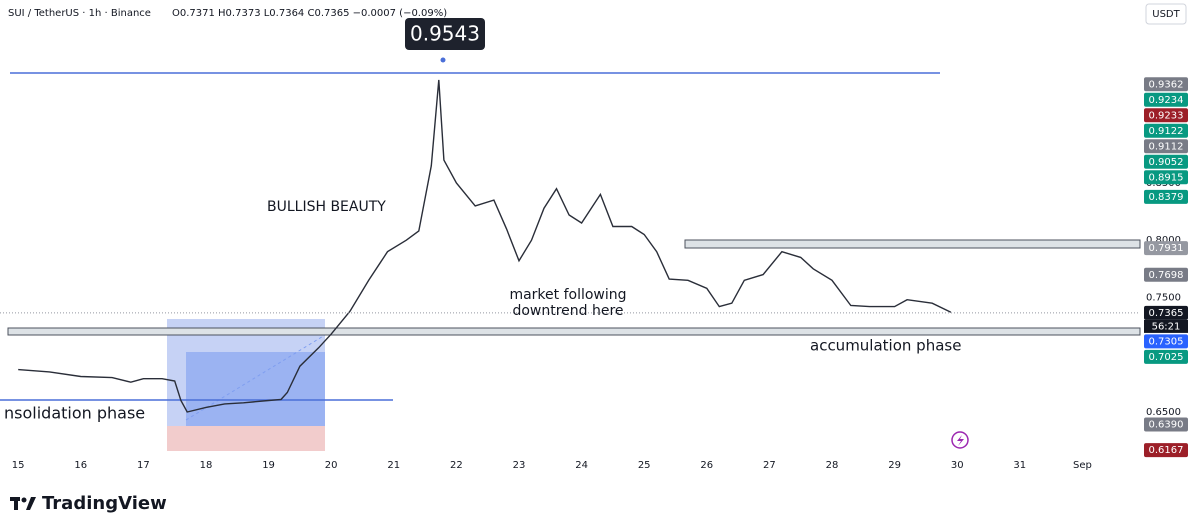  Describe the element at coordinates (912, 244) in the screenshot. I see `resistance-zone` at that location.